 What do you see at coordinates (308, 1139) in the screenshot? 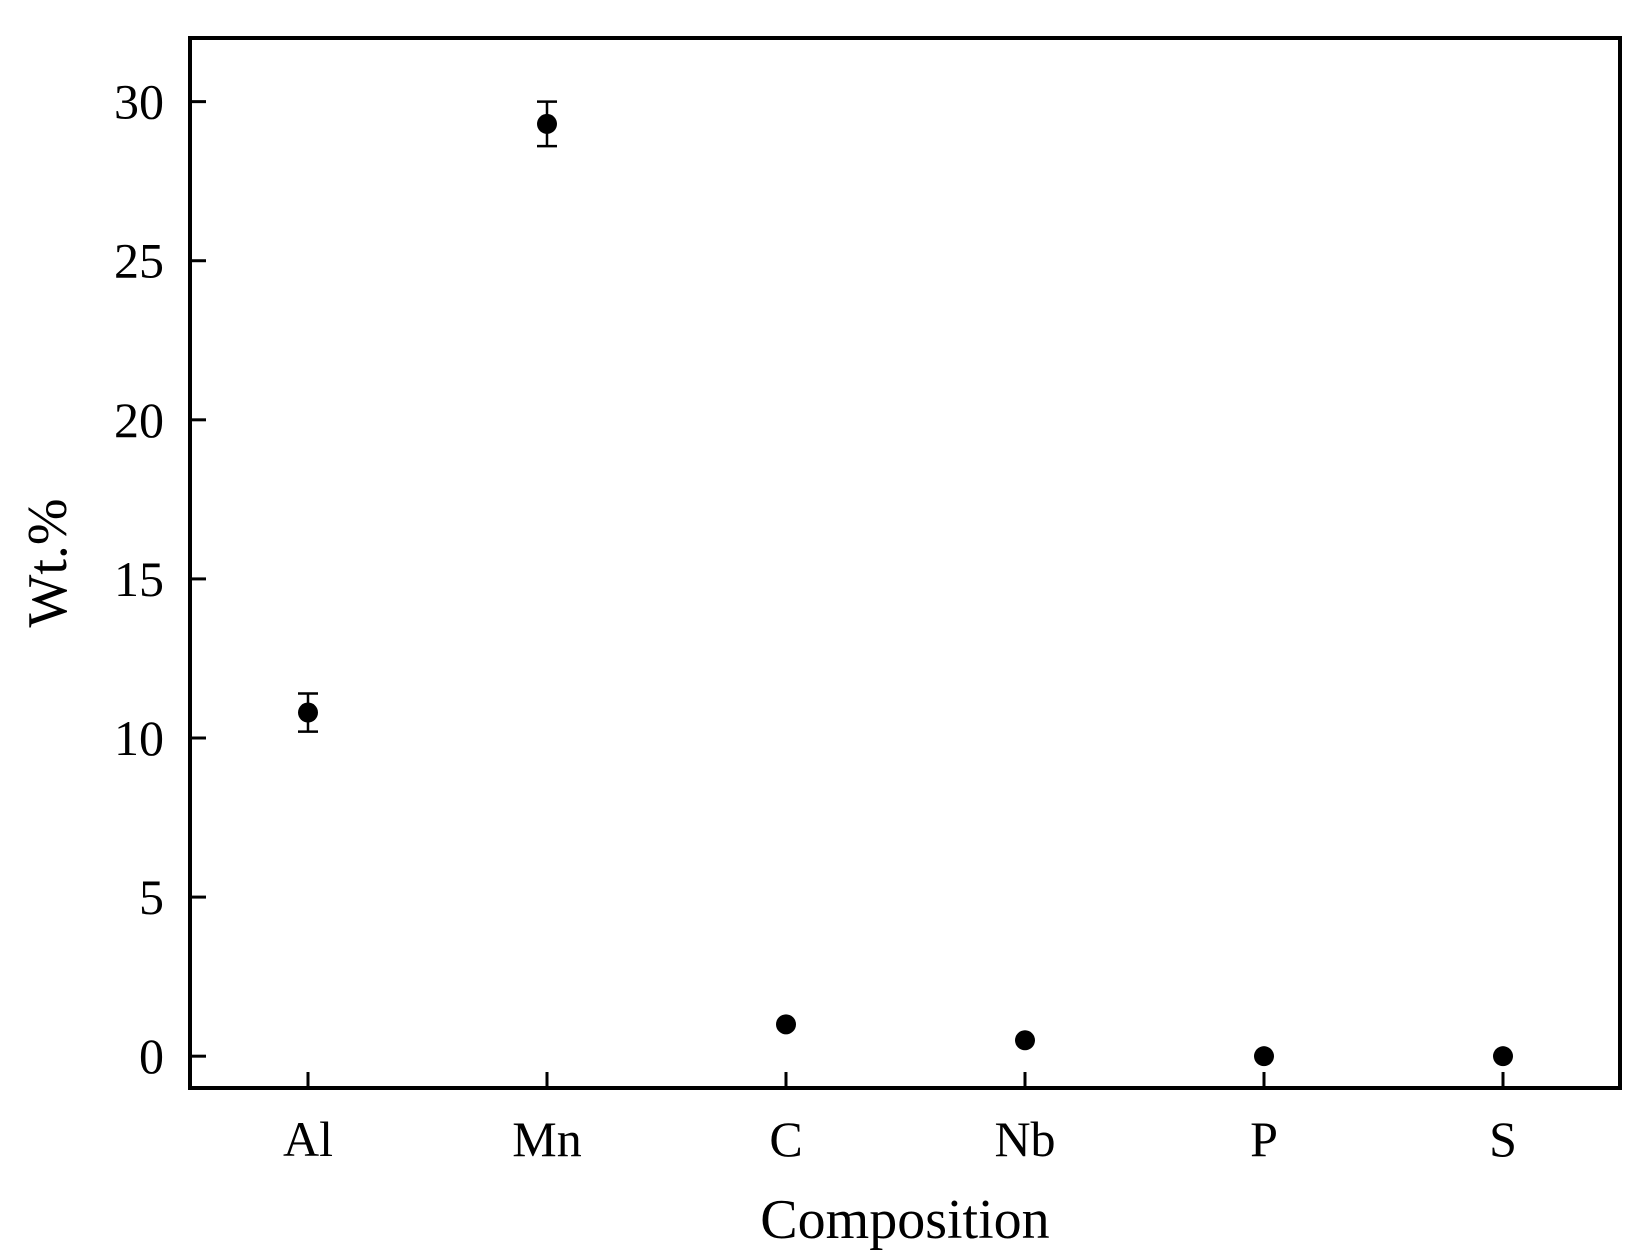
I see `x-tick-label: Al` at bounding box center [308, 1139].